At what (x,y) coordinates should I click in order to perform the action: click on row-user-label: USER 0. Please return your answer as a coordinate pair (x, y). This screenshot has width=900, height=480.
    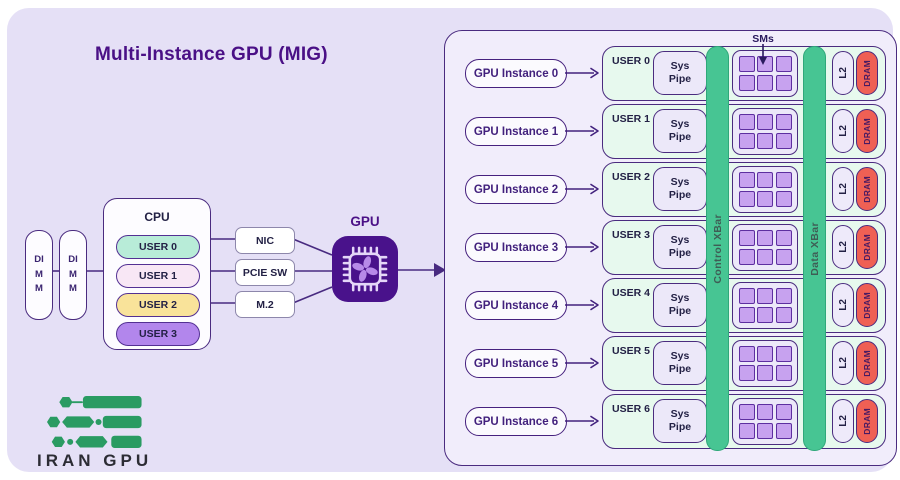
    Looking at the image, I should click on (631, 61).